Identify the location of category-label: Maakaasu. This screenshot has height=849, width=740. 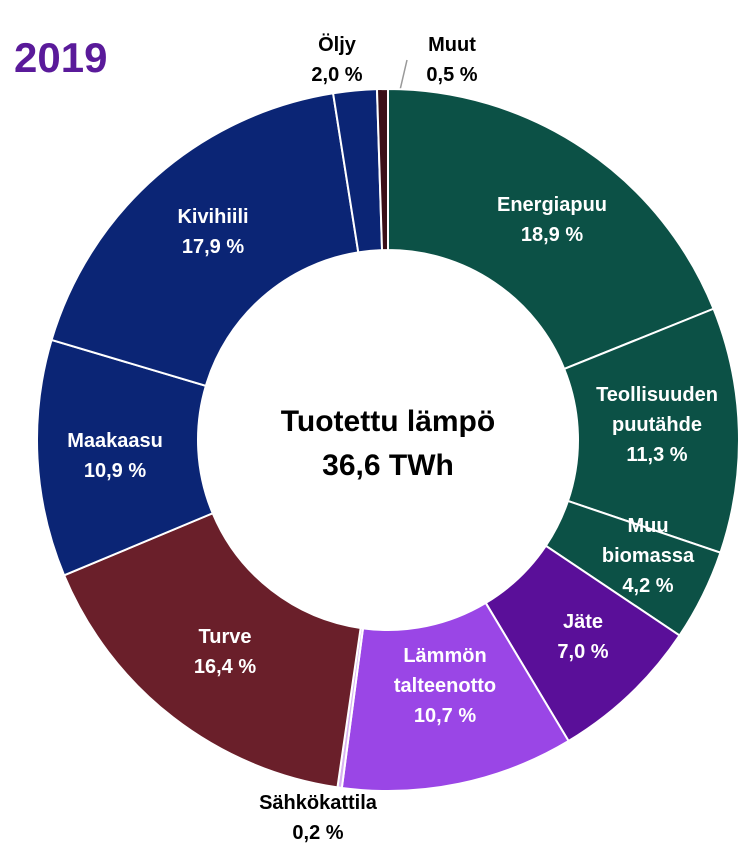
(115, 441).